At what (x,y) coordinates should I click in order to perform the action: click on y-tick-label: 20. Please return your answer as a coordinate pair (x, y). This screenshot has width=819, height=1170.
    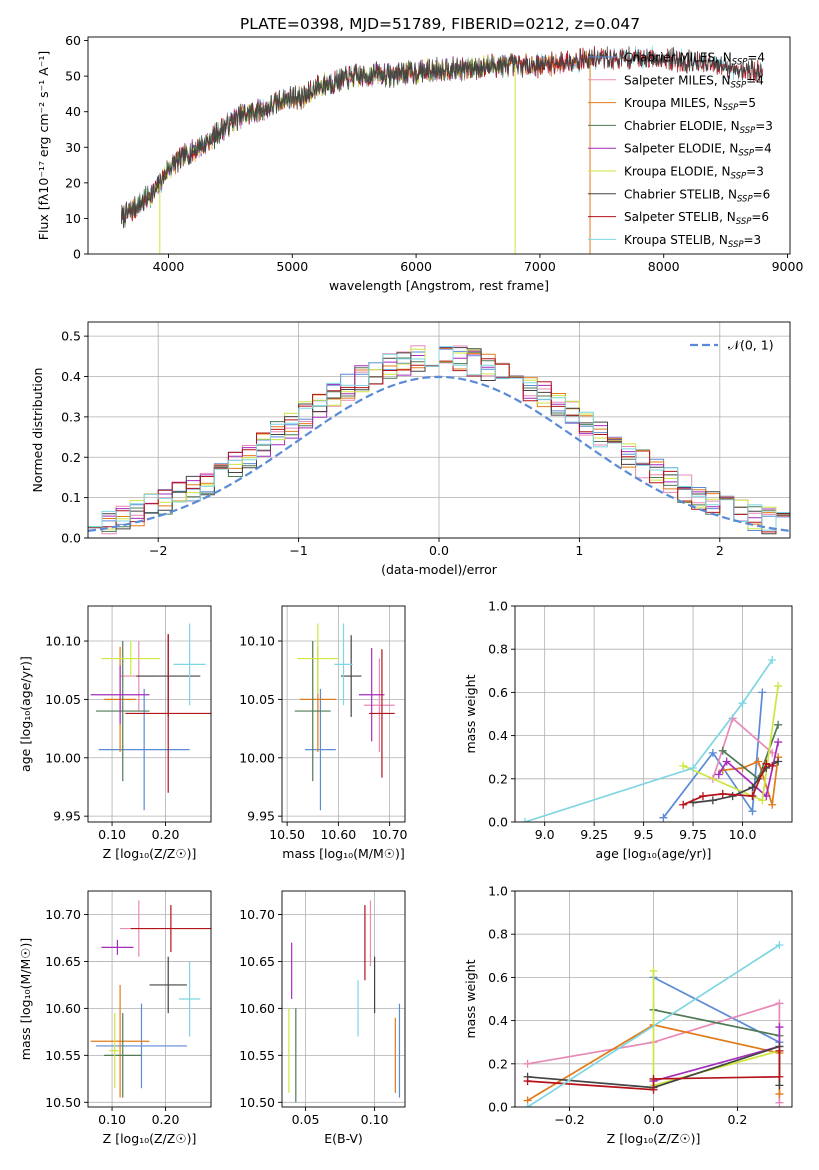
    Looking at the image, I should click on (73, 182).